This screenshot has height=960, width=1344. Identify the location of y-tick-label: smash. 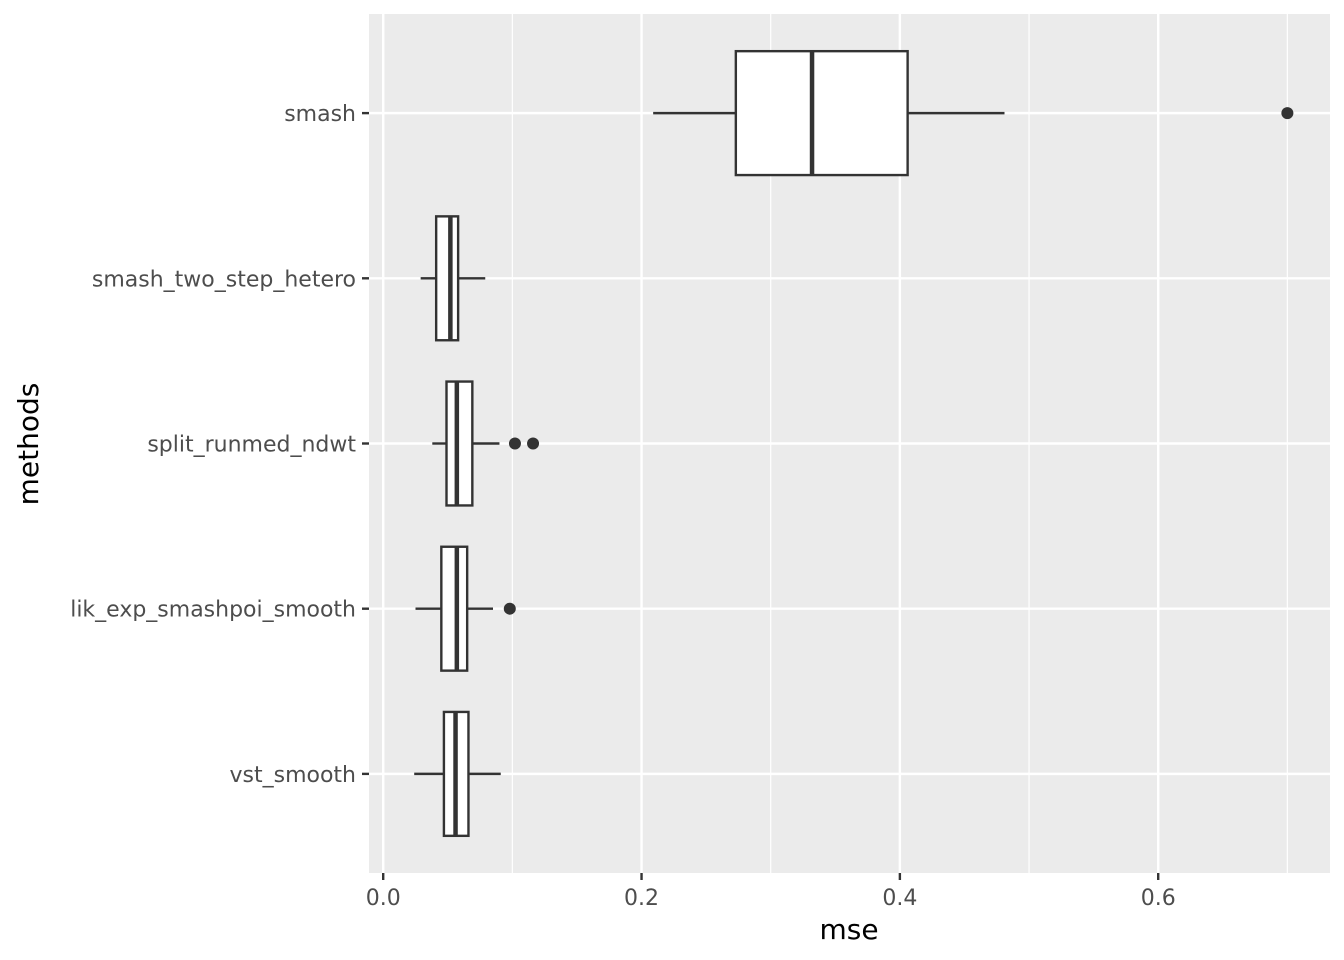
(320, 114).